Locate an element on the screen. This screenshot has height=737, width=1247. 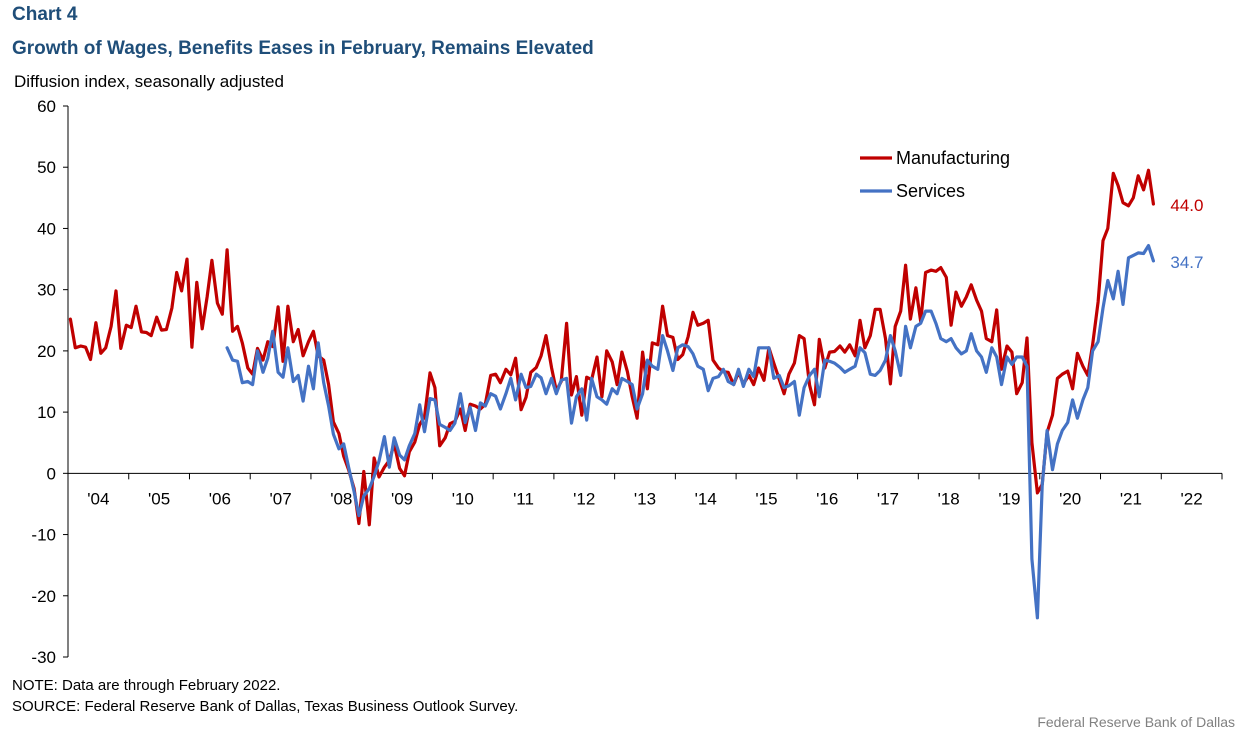
y-tick-label: 50 is located at coordinates (46, 167).